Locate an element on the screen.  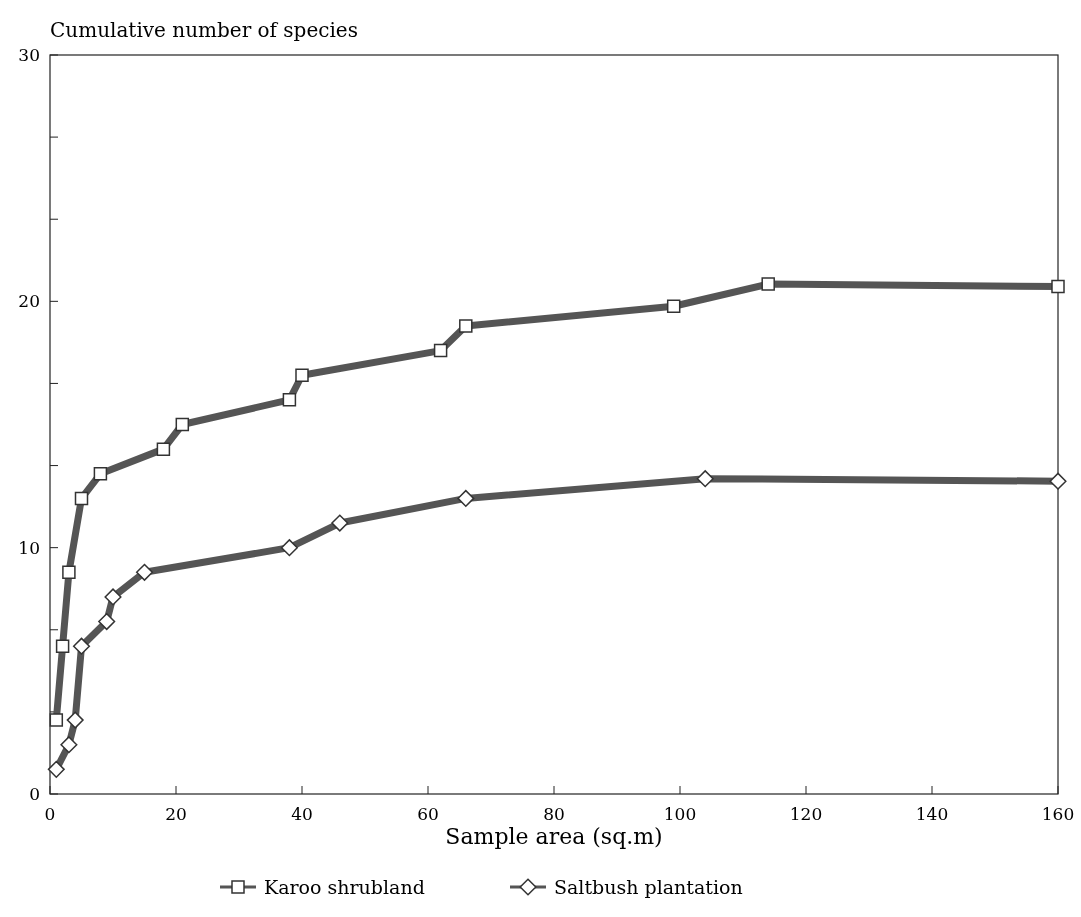
x-tick-label: 80 is located at coordinates (554, 814).